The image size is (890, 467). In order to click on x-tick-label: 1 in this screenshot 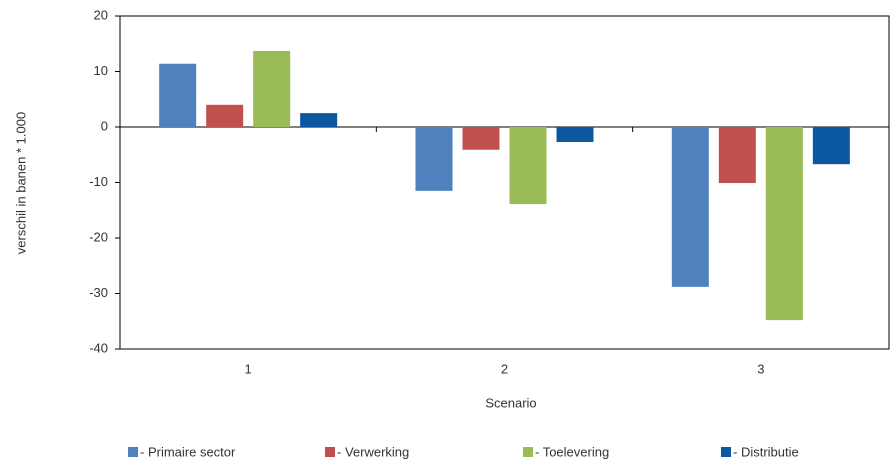, I will do `click(248, 368)`.